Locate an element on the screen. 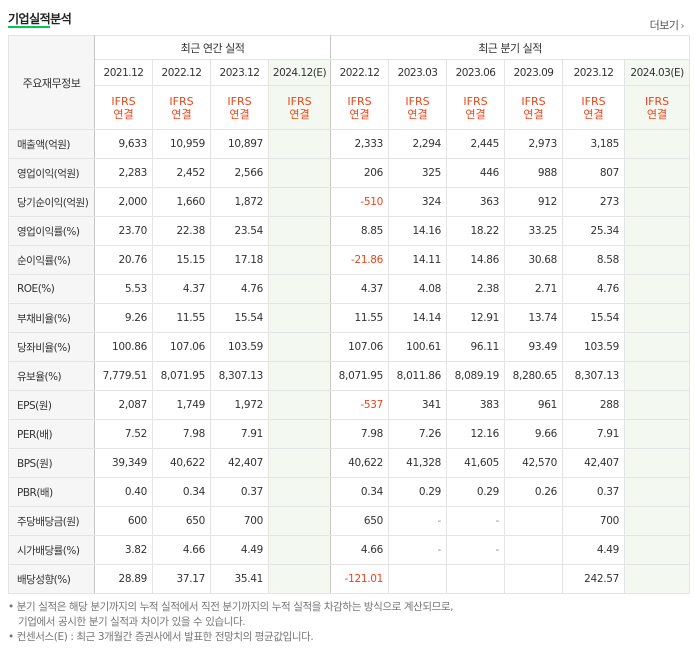 This screenshot has width=694, height=648. table-cell: 0.34 is located at coordinates (181, 492).